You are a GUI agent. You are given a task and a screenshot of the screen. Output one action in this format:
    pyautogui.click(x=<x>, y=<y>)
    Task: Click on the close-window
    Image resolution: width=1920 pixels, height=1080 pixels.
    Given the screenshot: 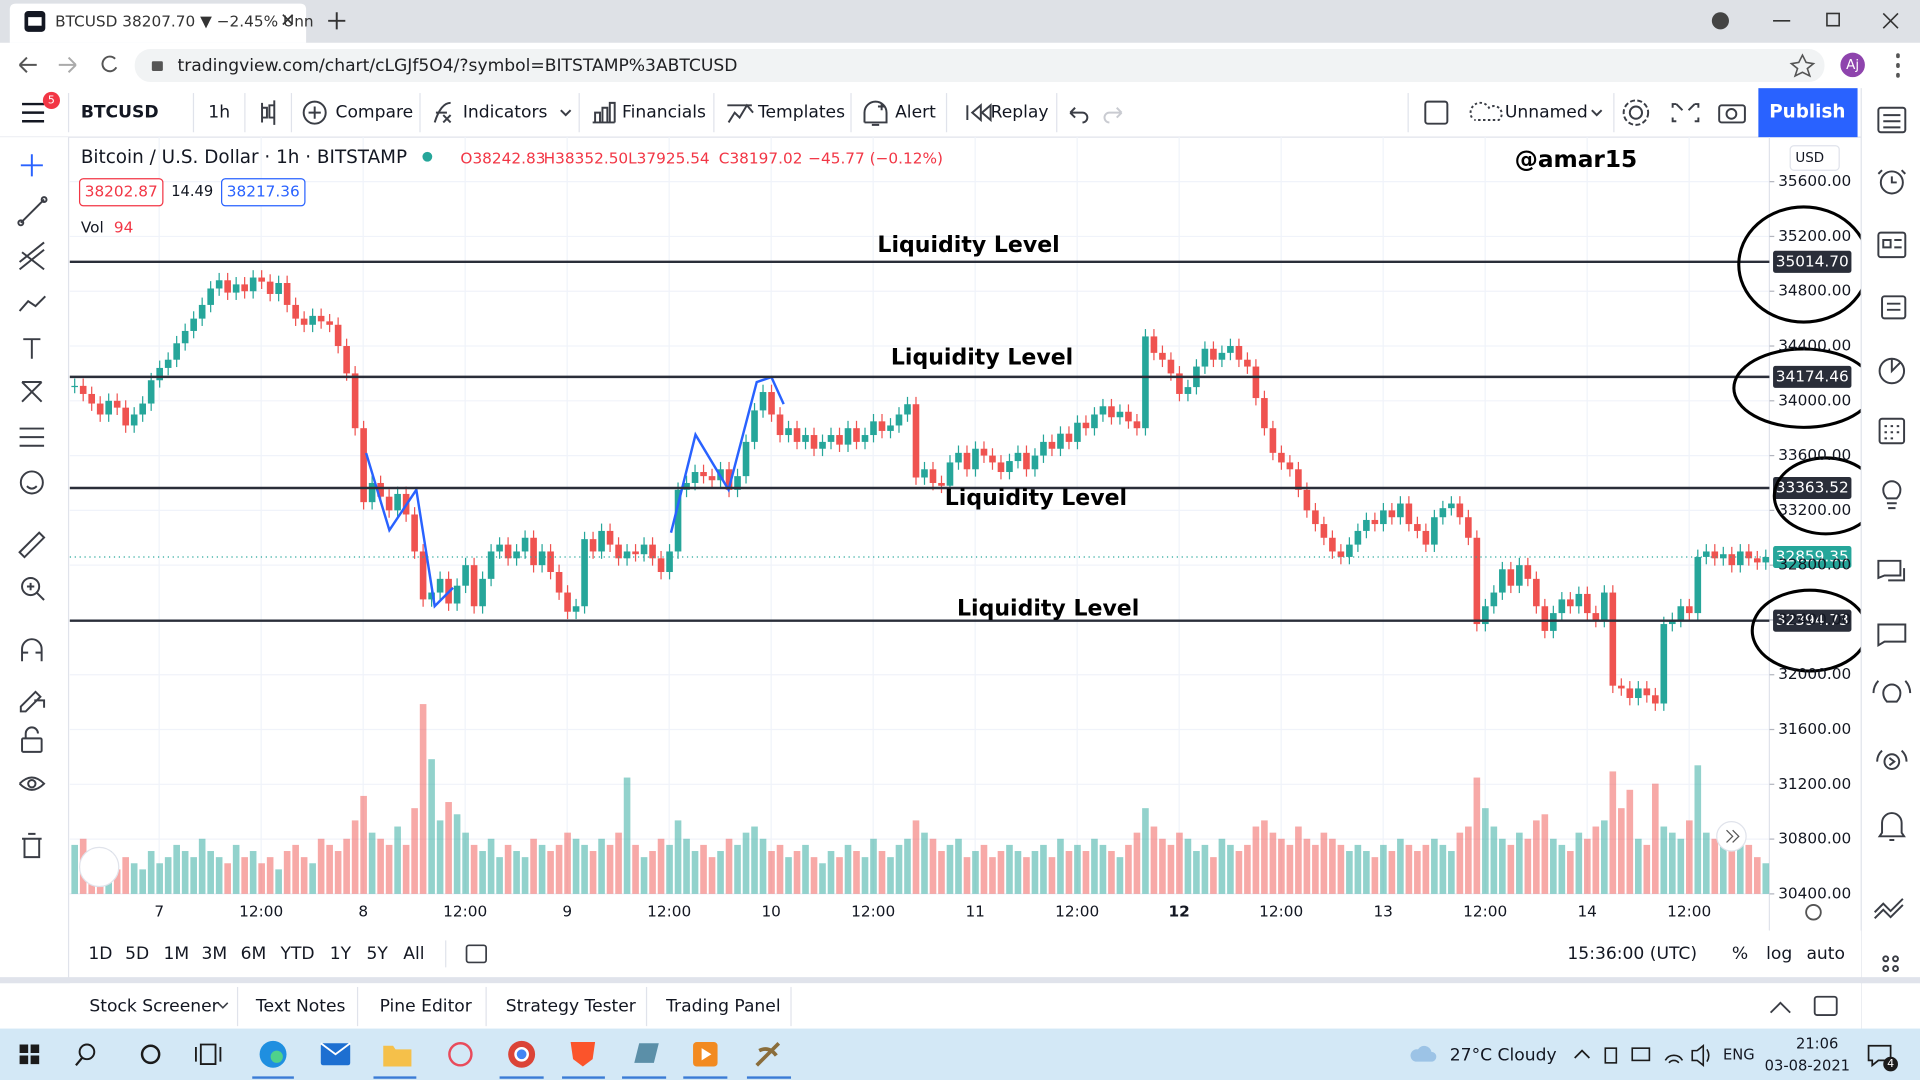 What is the action you would take?
    pyautogui.click(x=1890, y=20)
    